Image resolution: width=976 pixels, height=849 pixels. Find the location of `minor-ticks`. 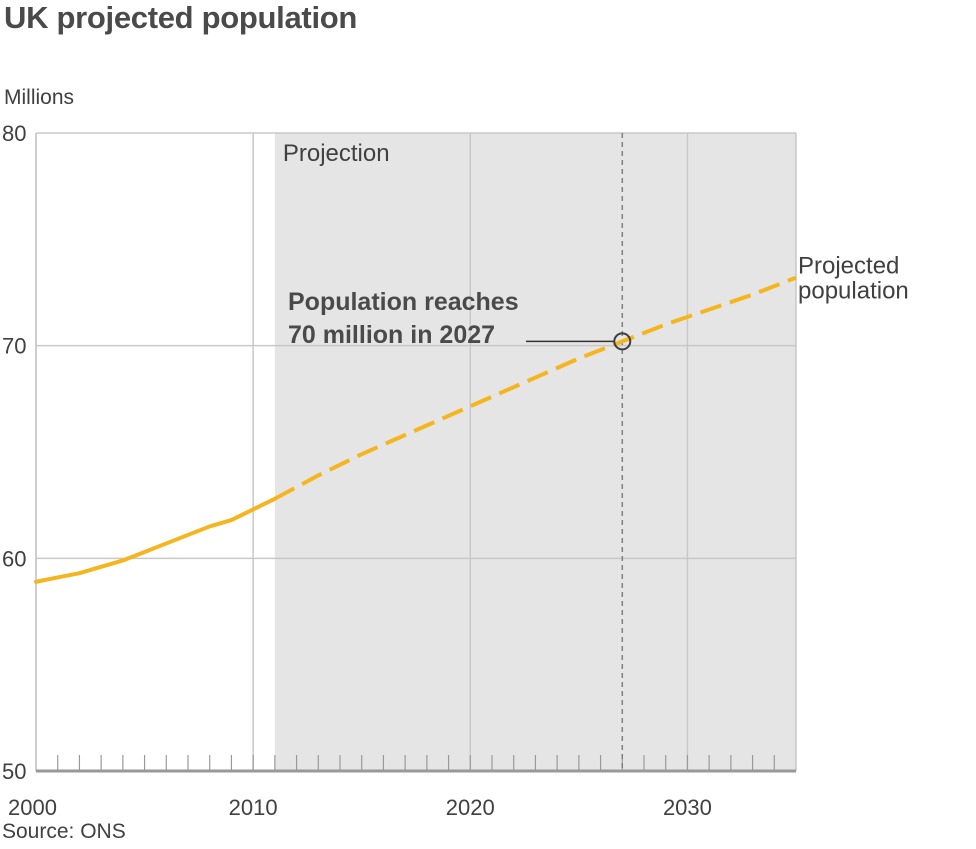

minor-ticks is located at coordinates (416, 763).